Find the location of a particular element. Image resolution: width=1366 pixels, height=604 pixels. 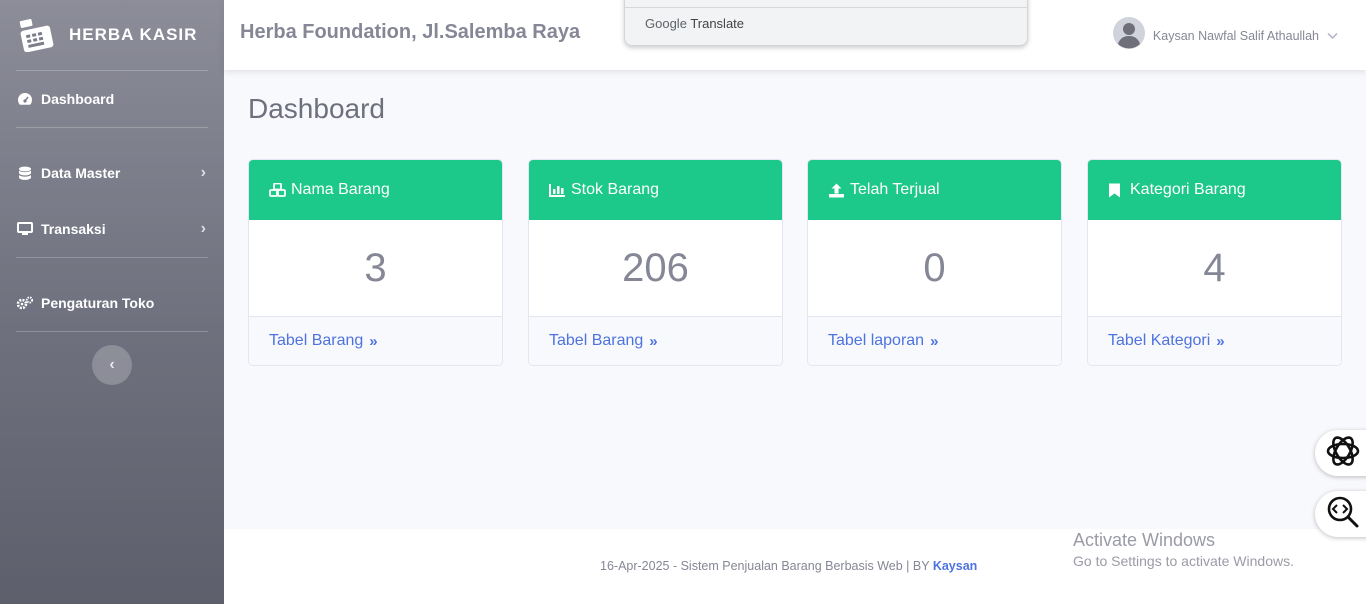

watermark-line1: Activate Windows is located at coordinates (1144, 540).